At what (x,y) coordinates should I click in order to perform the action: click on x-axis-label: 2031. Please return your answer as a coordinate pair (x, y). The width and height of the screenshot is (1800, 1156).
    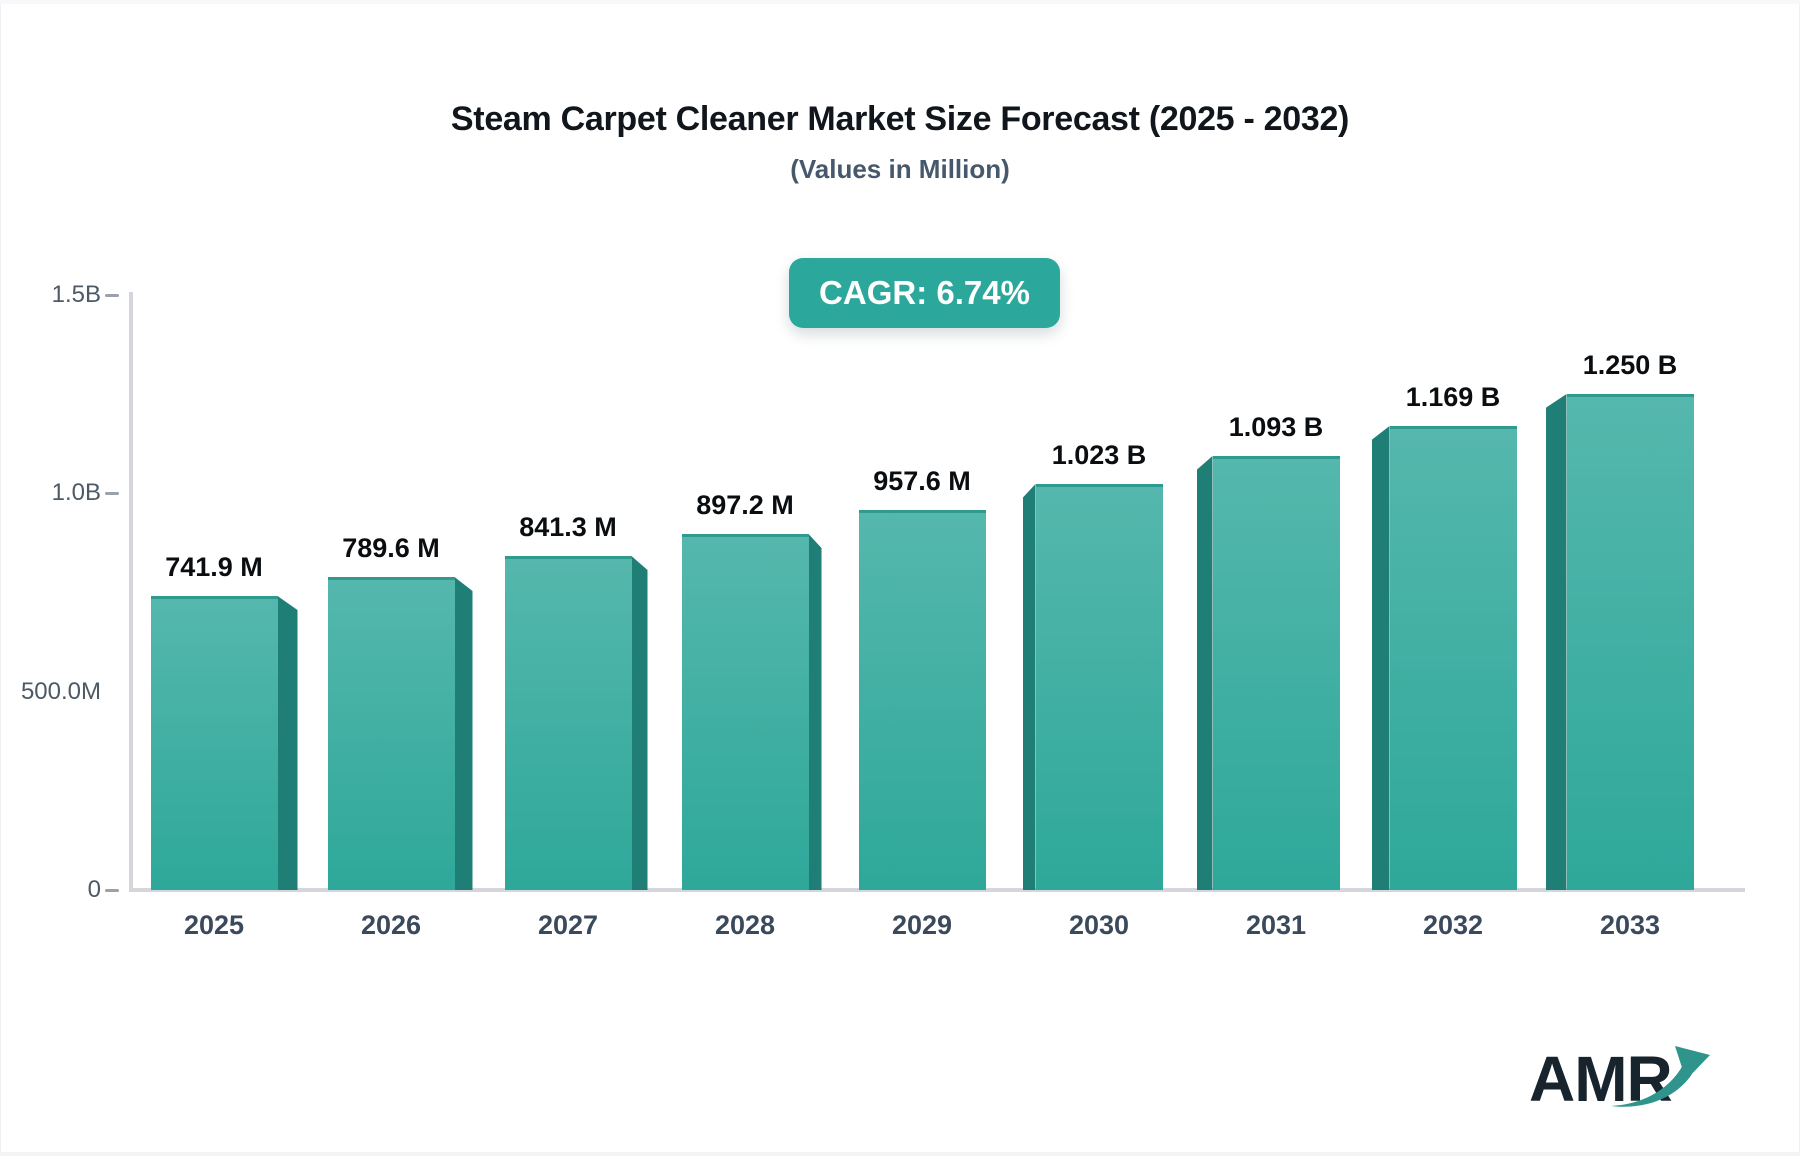
    Looking at the image, I should click on (1276, 925).